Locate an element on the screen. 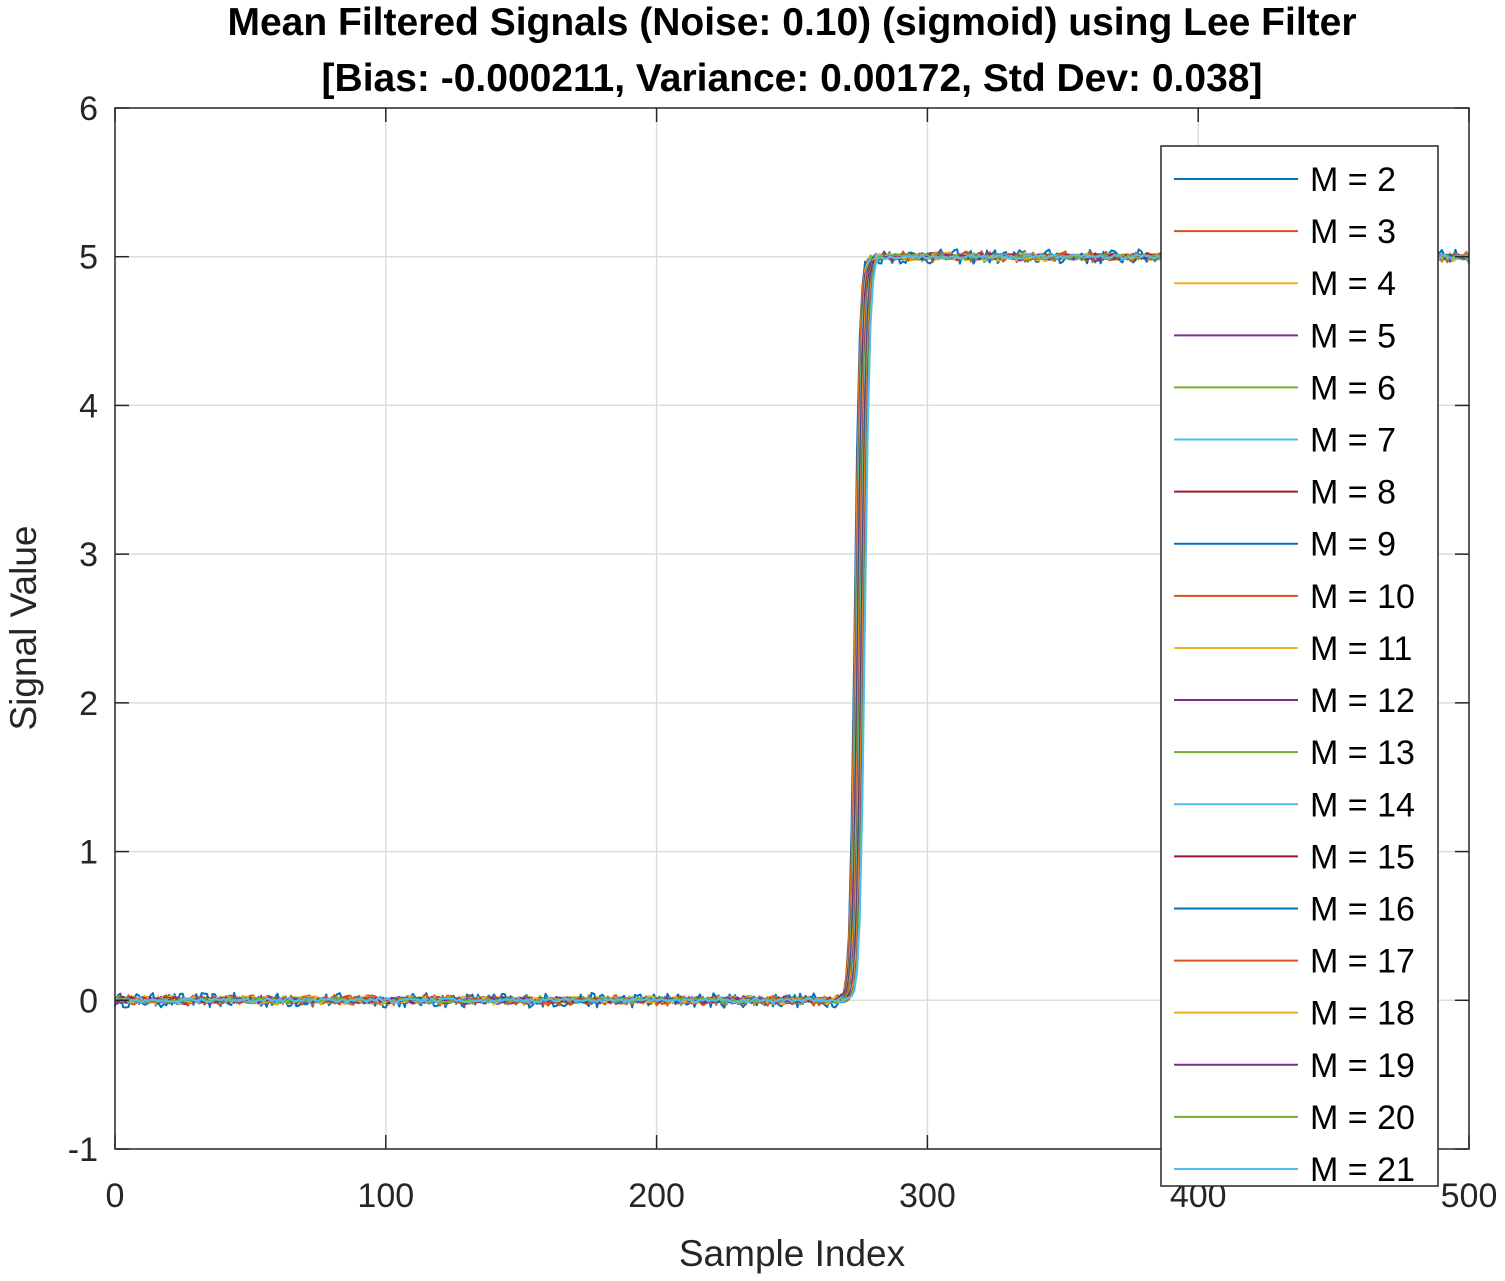  legend-entry-label: M = 14 is located at coordinates (1362, 805).